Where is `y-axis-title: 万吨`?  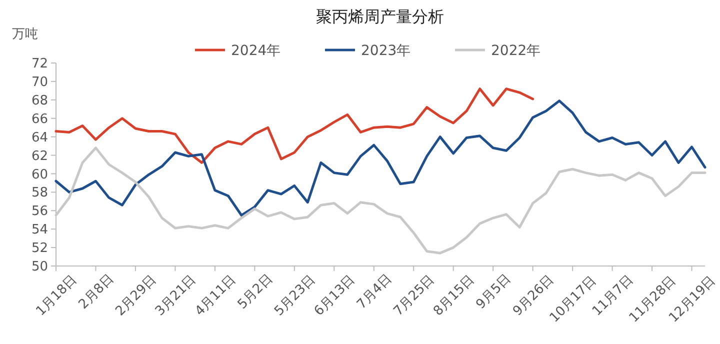
y-axis-title: 万吨 is located at coordinates (25, 34).